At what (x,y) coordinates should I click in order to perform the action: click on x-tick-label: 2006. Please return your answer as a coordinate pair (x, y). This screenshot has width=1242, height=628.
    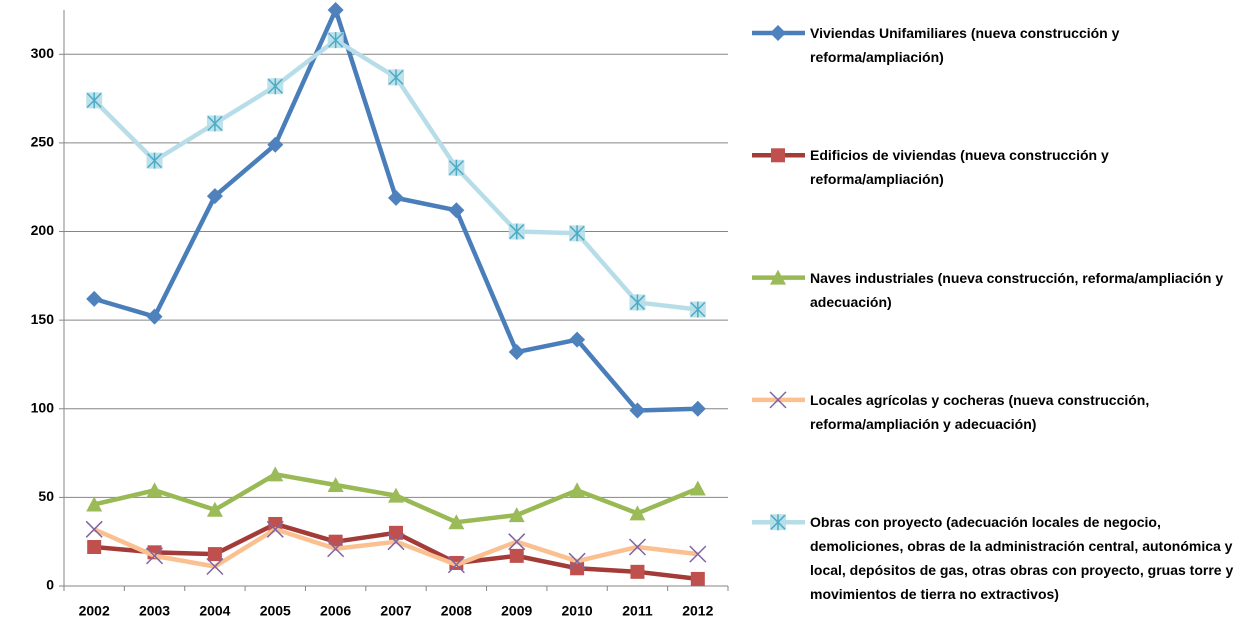
    Looking at the image, I should click on (335, 611).